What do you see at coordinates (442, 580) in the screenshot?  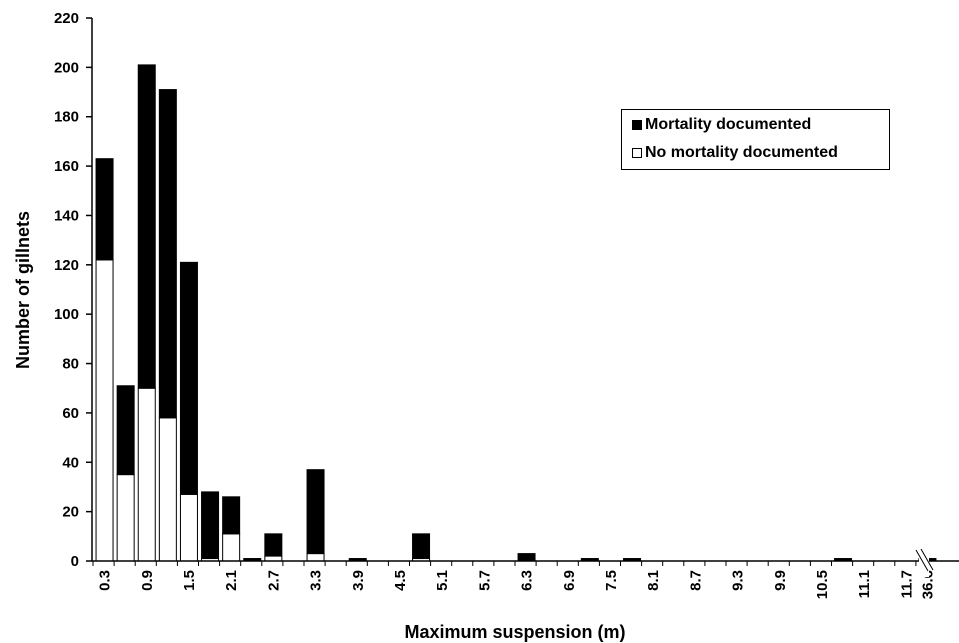 I see `x-tick-label: 5.1` at bounding box center [442, 580].